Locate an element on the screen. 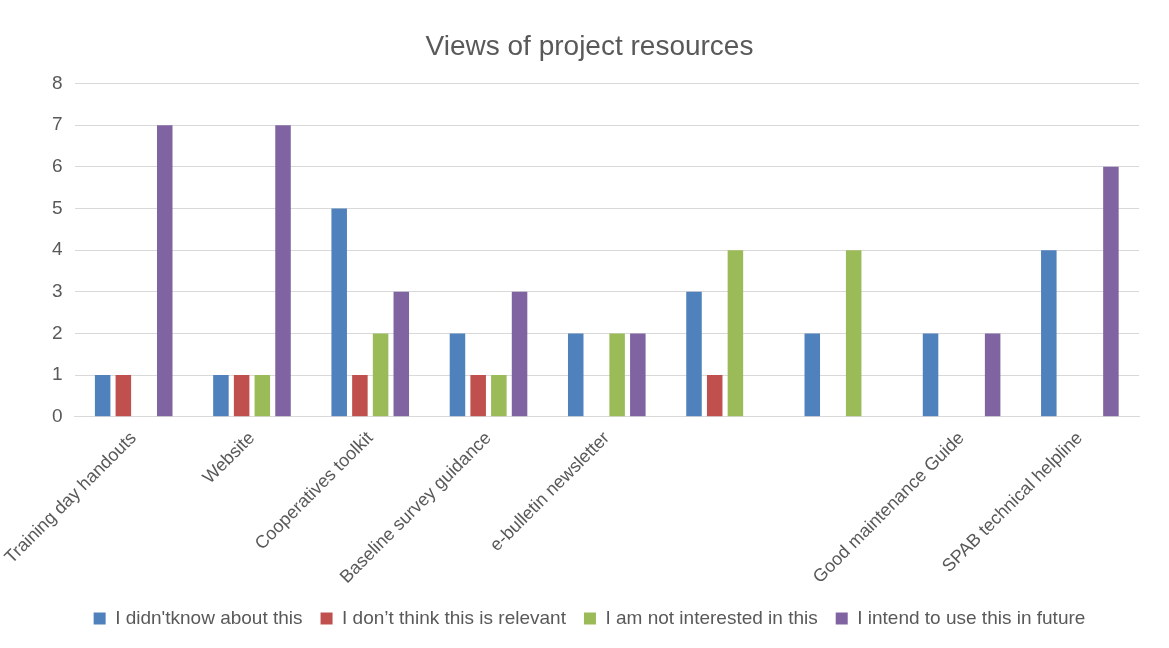 The width and height of the screenshot is (1169, 648). legend-label: I didn'tknow about this is located at coordinates (209, 617).